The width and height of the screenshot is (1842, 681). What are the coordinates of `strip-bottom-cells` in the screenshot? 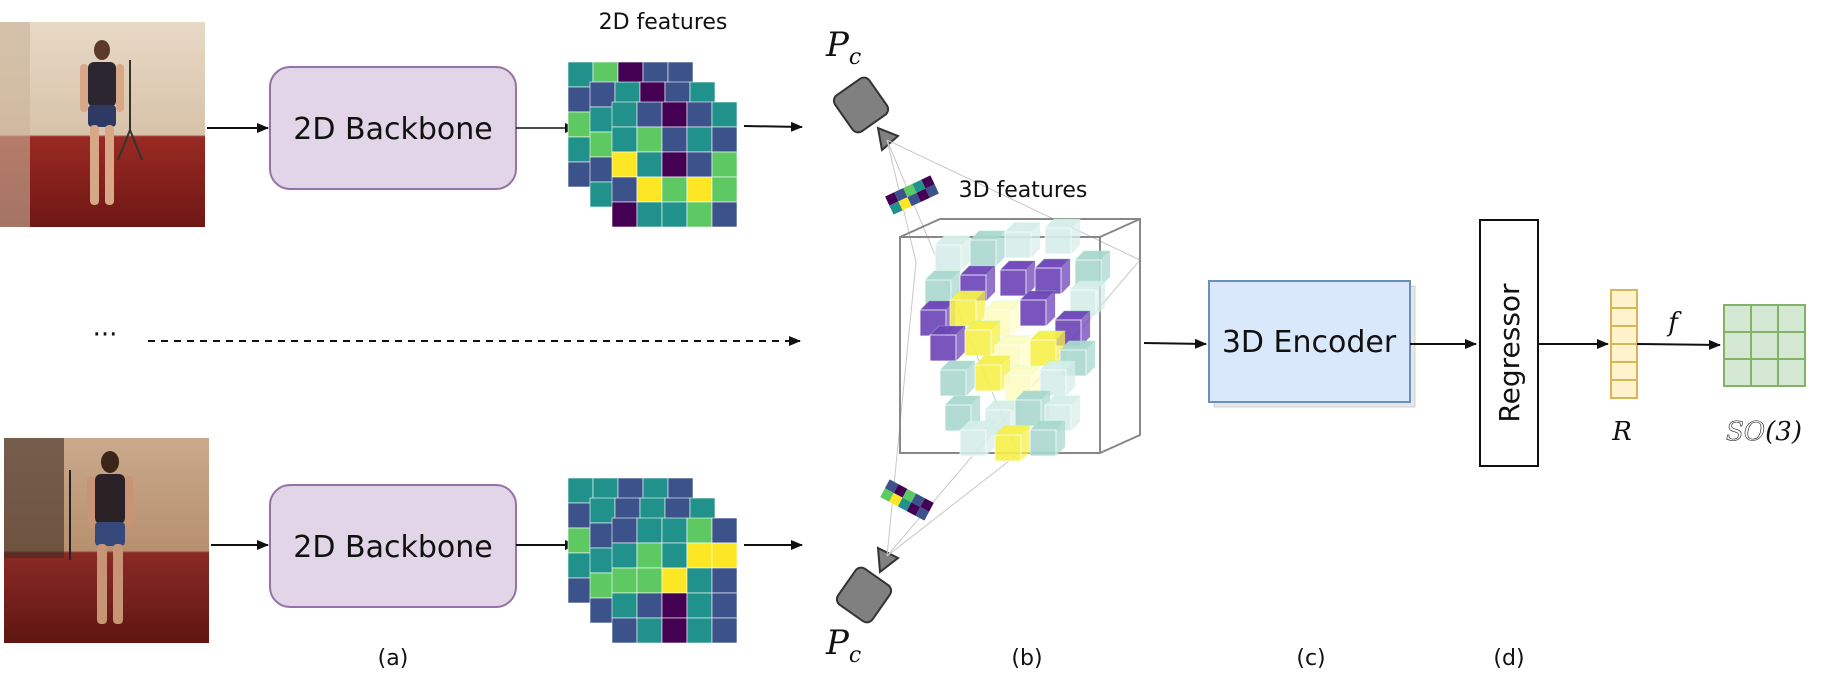 It's located at (907, 500).